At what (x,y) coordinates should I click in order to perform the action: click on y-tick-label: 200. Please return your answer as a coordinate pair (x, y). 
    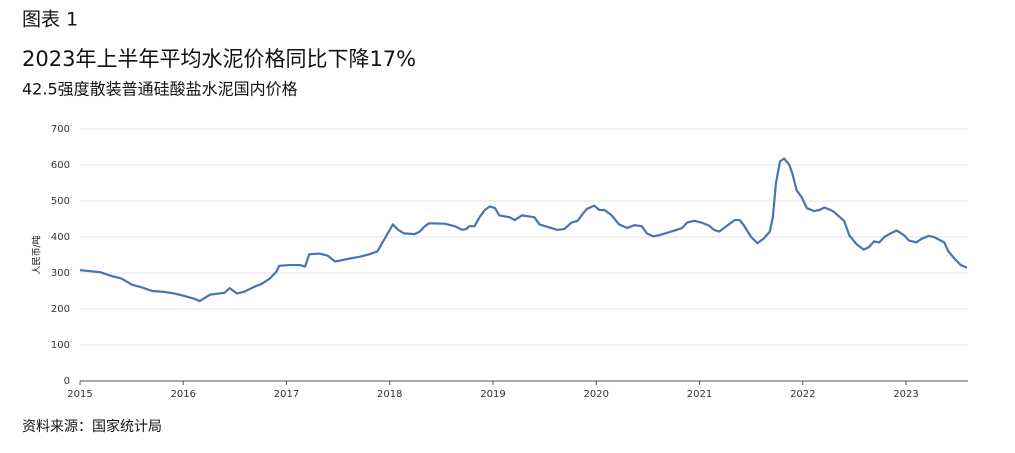
    Looking at the image, I should click on (60, 309).